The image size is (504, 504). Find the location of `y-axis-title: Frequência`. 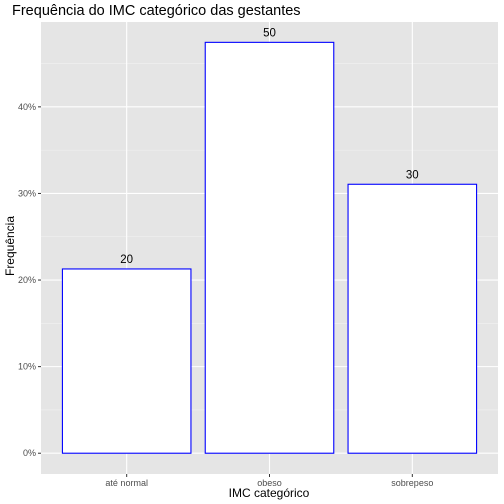

y-axis-title: Frequência is located at coordinates (10, 246).